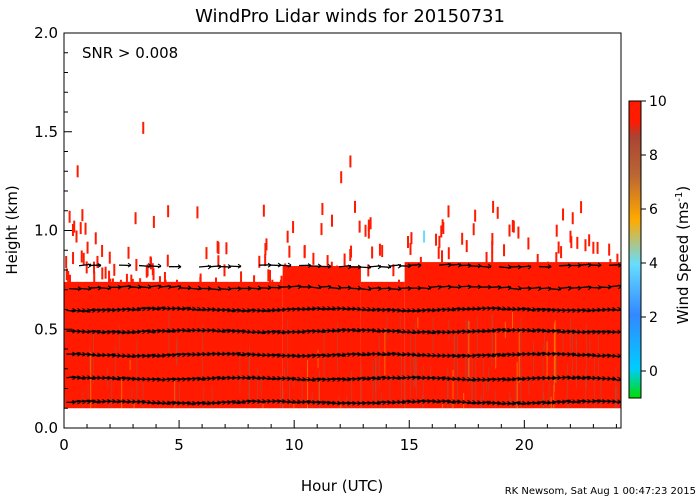 This screenshot has width=700, height=500. What do you see at coordinates (683, 262) in the screenshot?
I see `colorbar-label-main: Wind Speed (ms` at bounding box center [683, 262].